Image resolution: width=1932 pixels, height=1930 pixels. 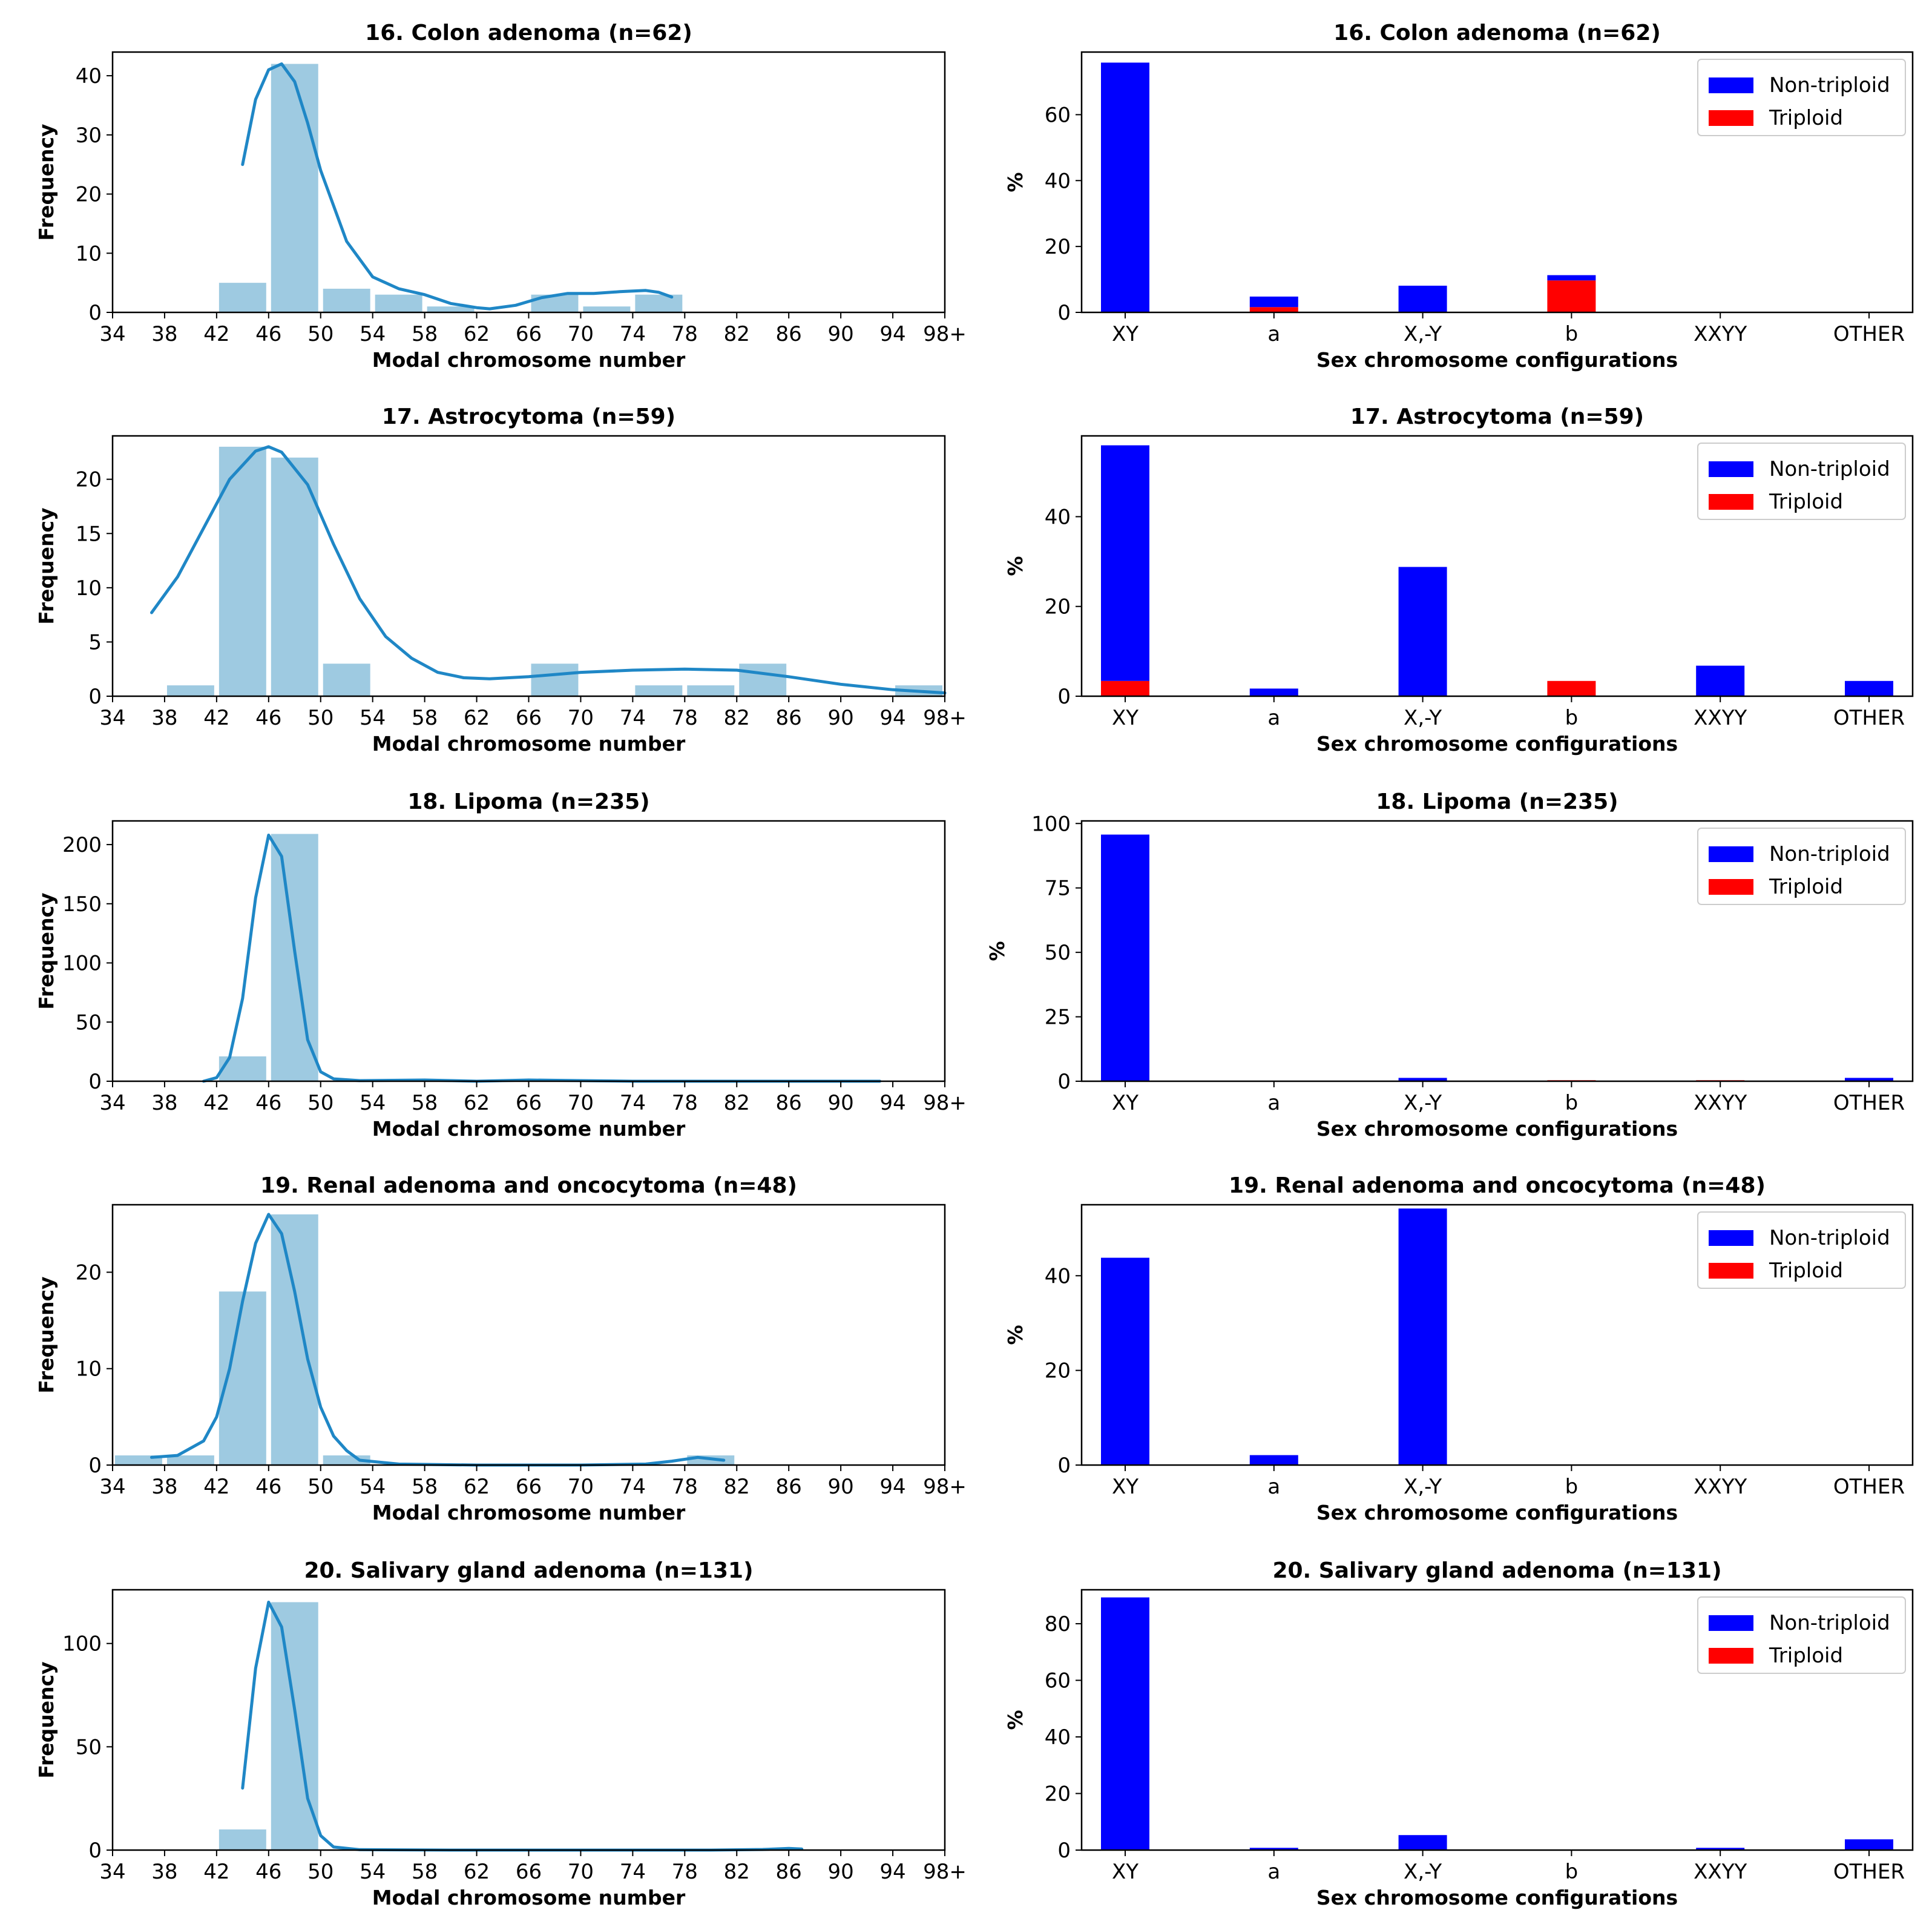 I want to click on kde-line, so click(x=548, y=570).